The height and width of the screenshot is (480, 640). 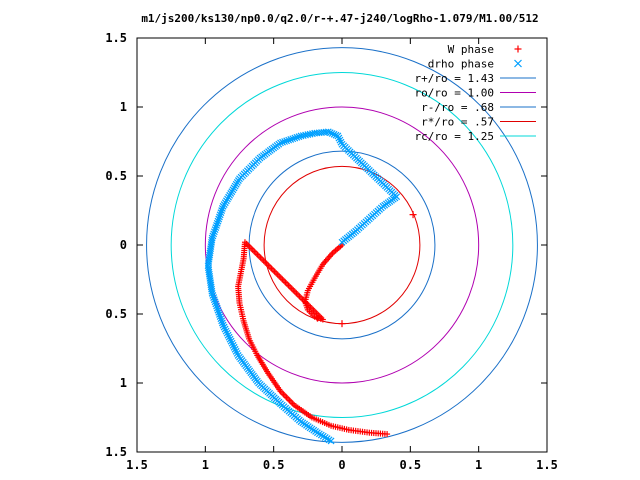 What do you see at coordinates (116, 38) in the screenshot?
I see `y-tick-label-0: 1.5` at bounding box center [116, 38].